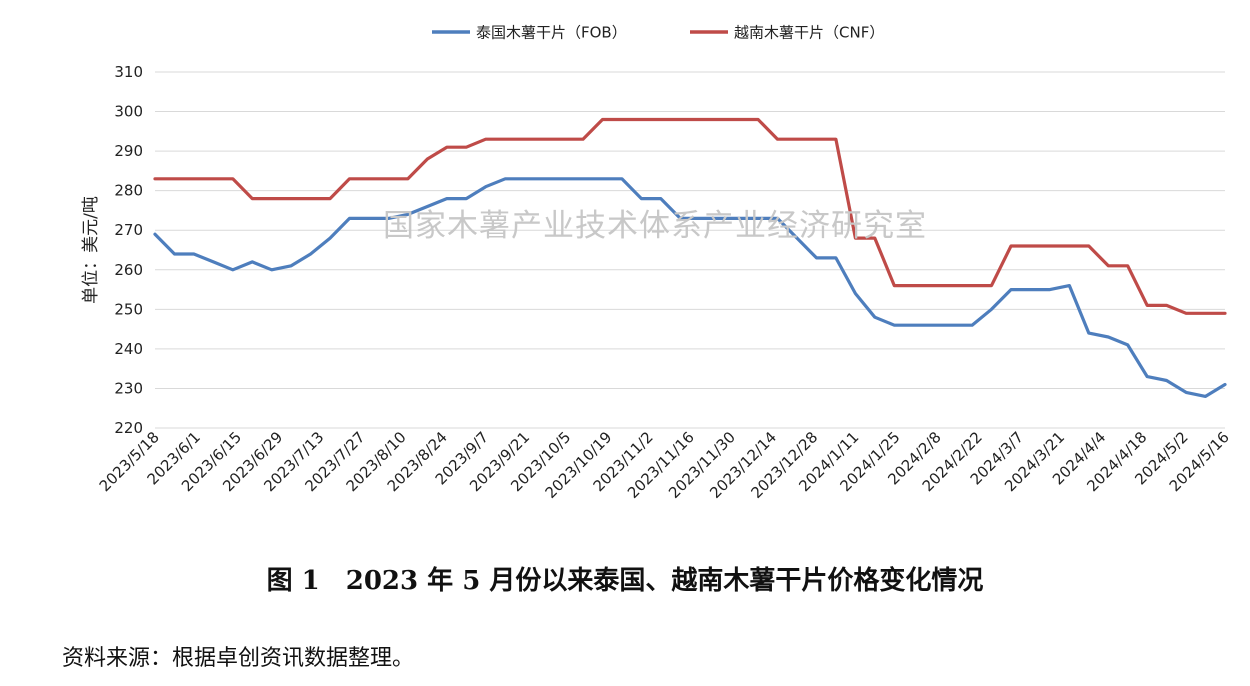  Describe the element at coordinates (128, 151) in the screenshot. I see `y-tick-290: 290` at that location.